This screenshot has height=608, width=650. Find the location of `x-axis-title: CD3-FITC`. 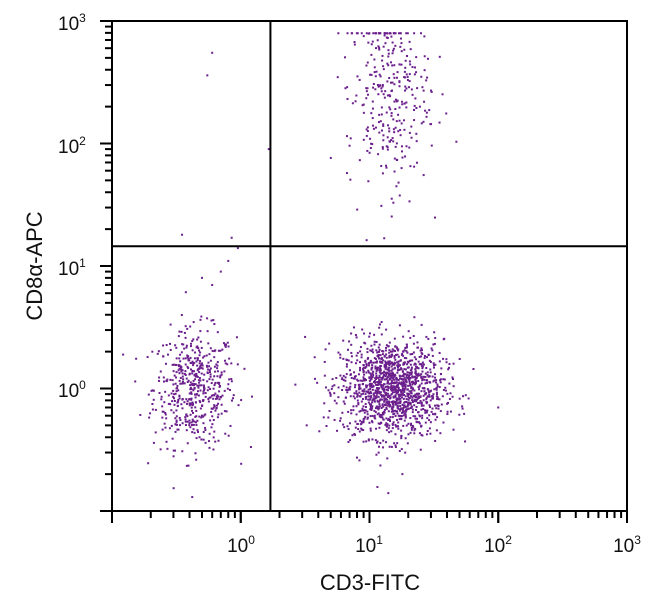

x-axis-title: CD3-FITC is located at coordinates (370, 582).